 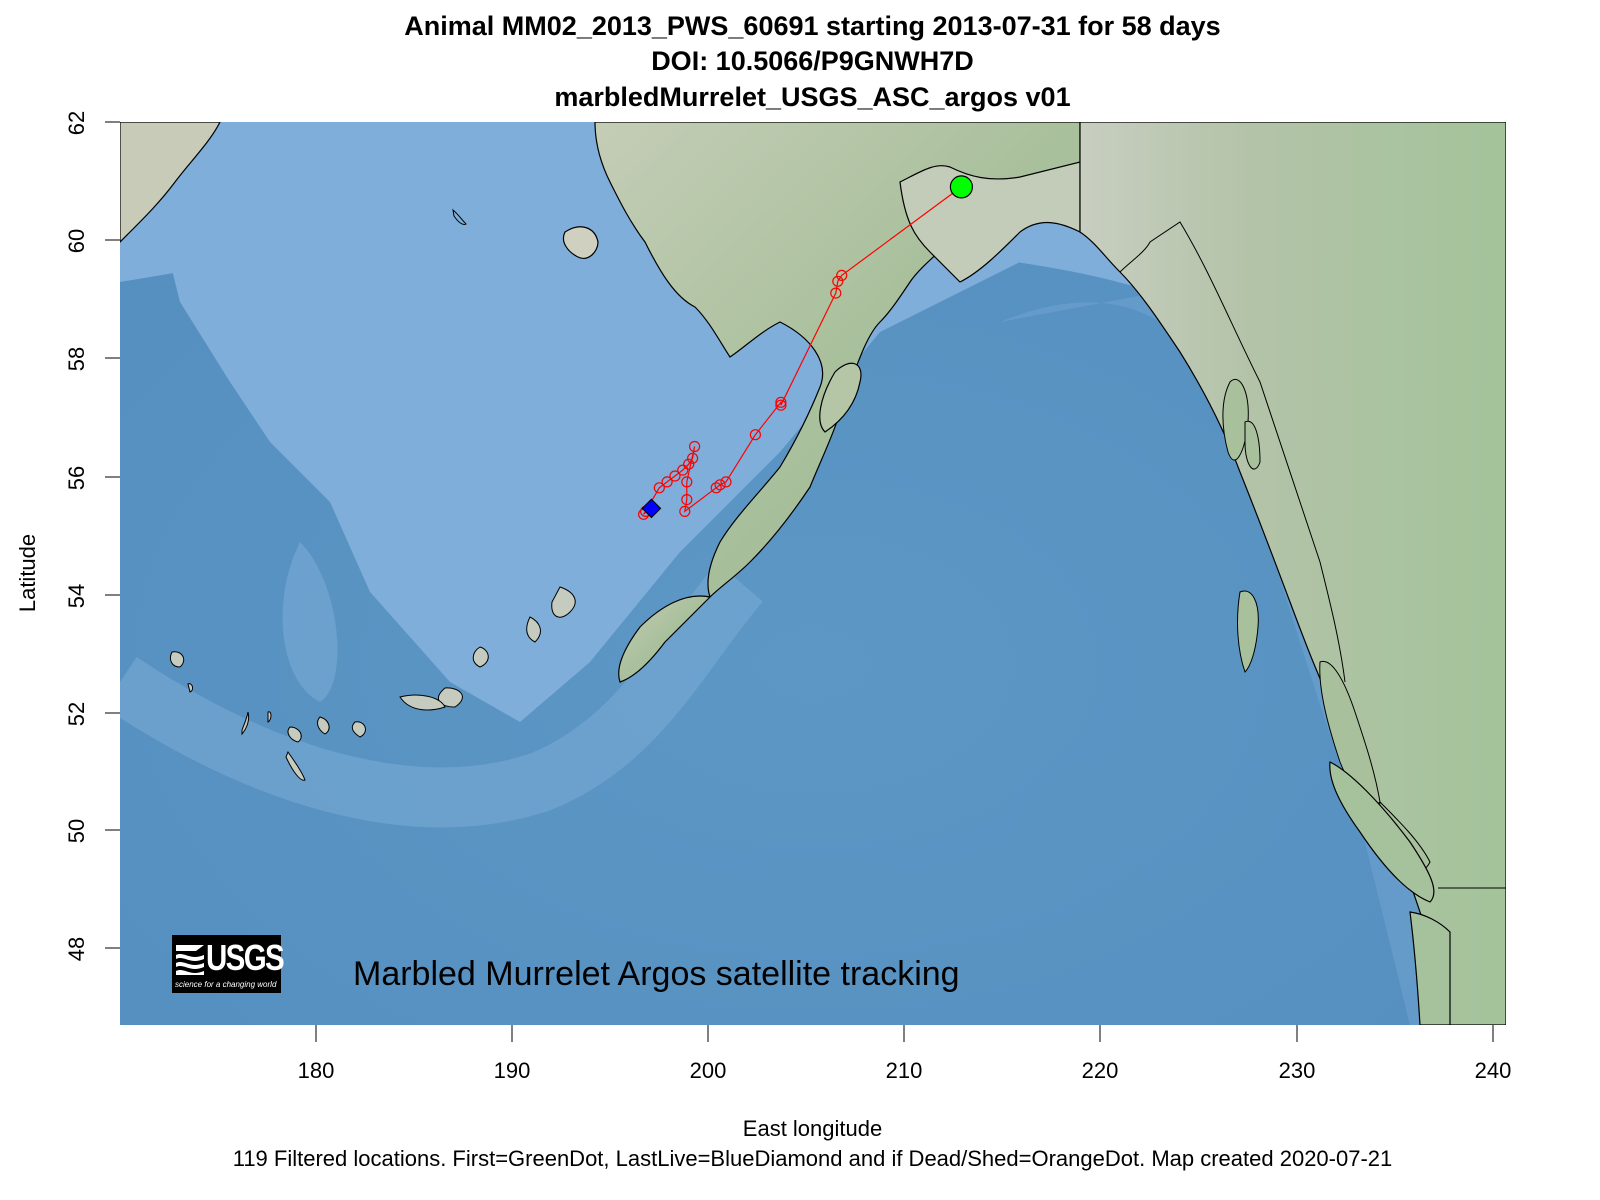 What do you see at coordinates (651, 508) in the screenshot?
I see `last-live-blue-diamond` at bounding box center [651, 508].